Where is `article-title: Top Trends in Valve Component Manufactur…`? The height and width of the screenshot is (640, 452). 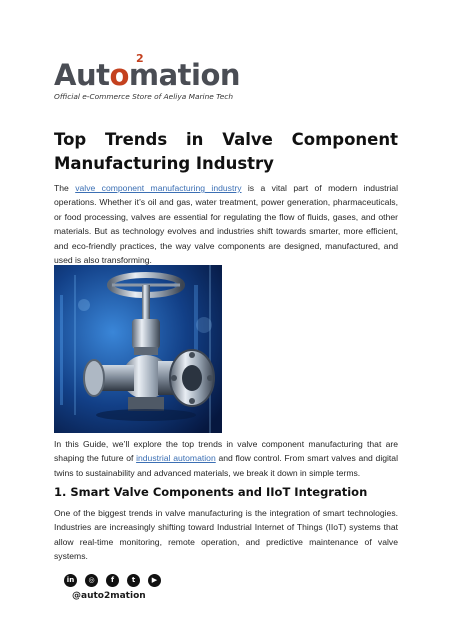
article-title: Top Trends in Valve Component Manufactur… is located at coordinates (226, 151).